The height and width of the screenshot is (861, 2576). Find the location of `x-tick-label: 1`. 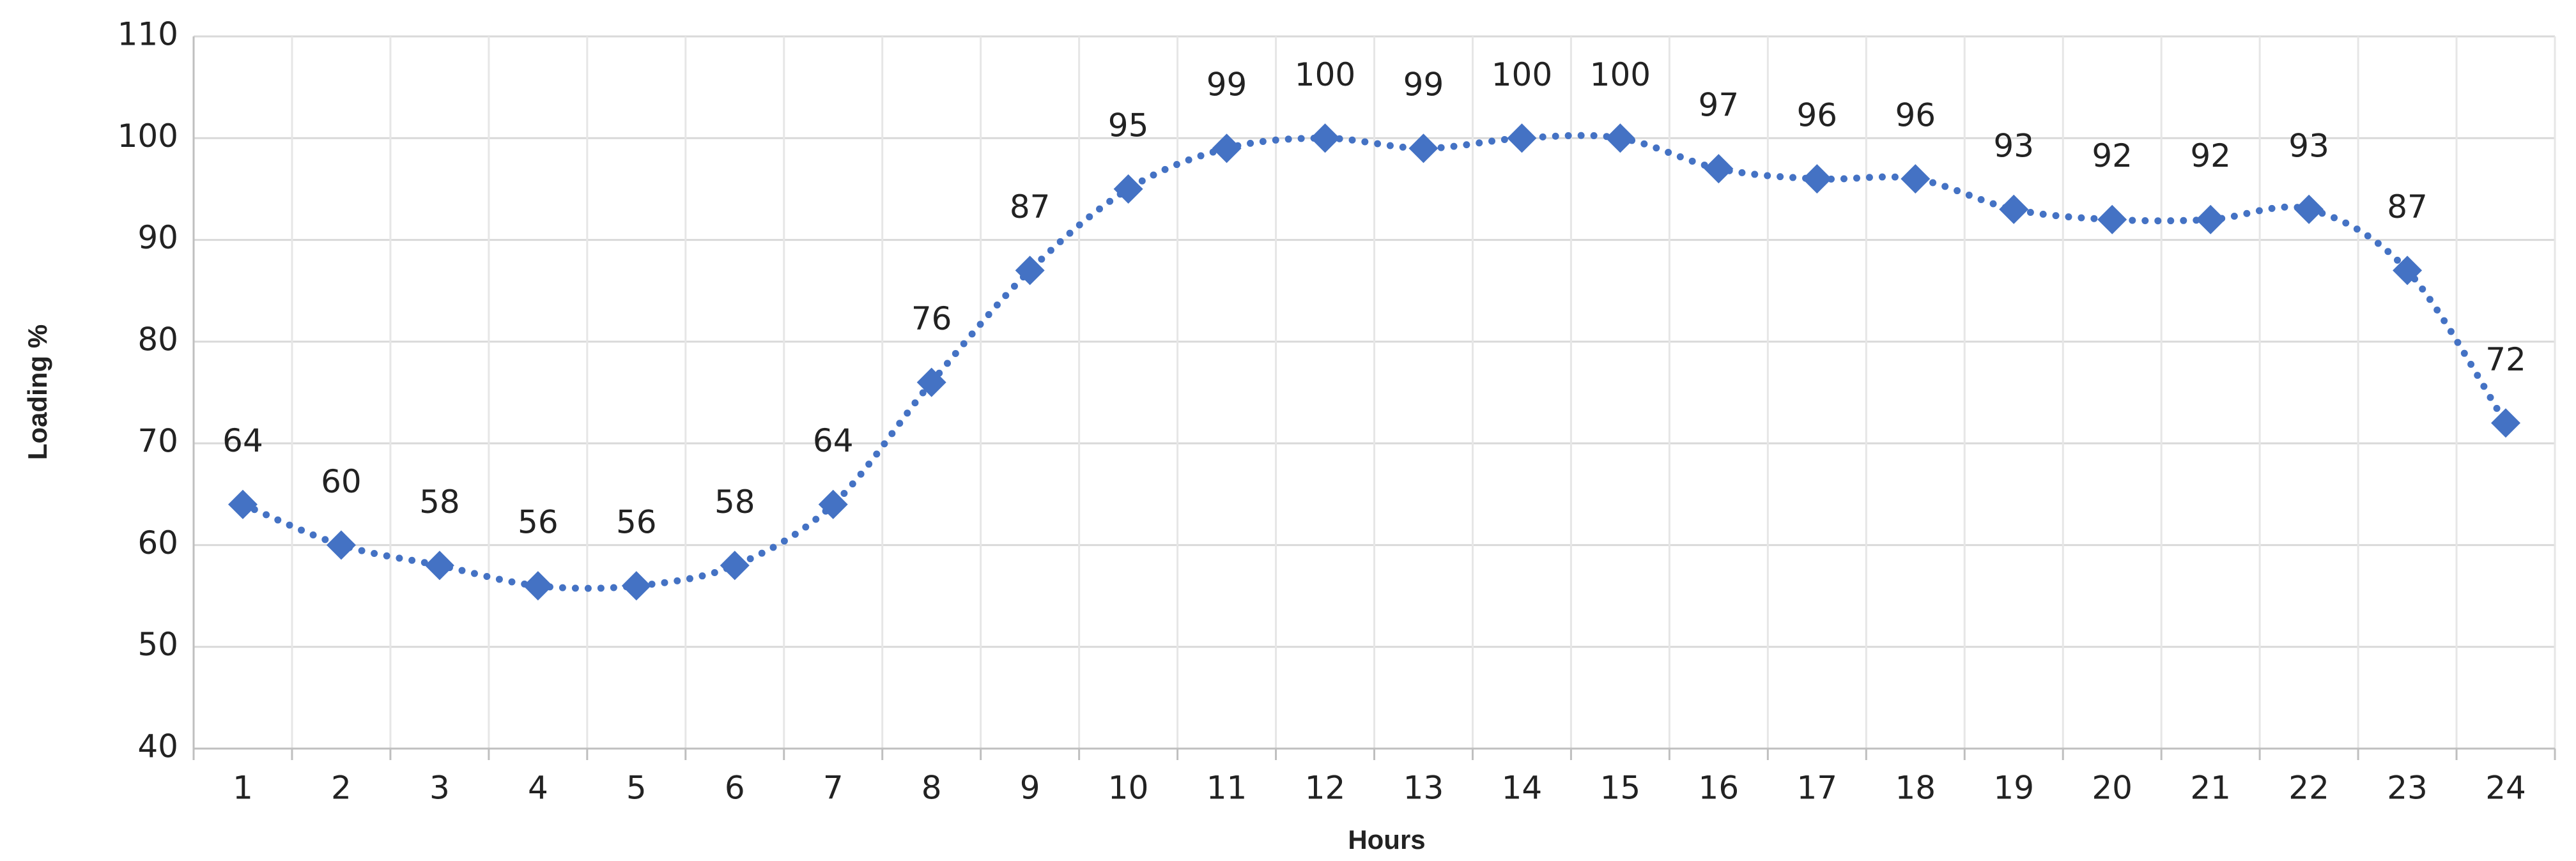

x-tick-label: 1 is located at coordinates (243, 788).